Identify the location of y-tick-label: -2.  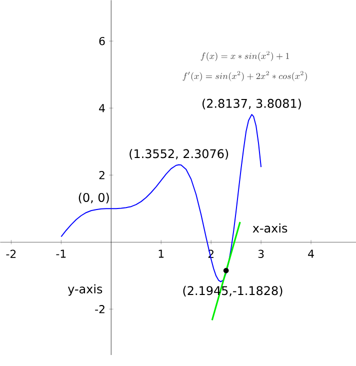
(99, 309).